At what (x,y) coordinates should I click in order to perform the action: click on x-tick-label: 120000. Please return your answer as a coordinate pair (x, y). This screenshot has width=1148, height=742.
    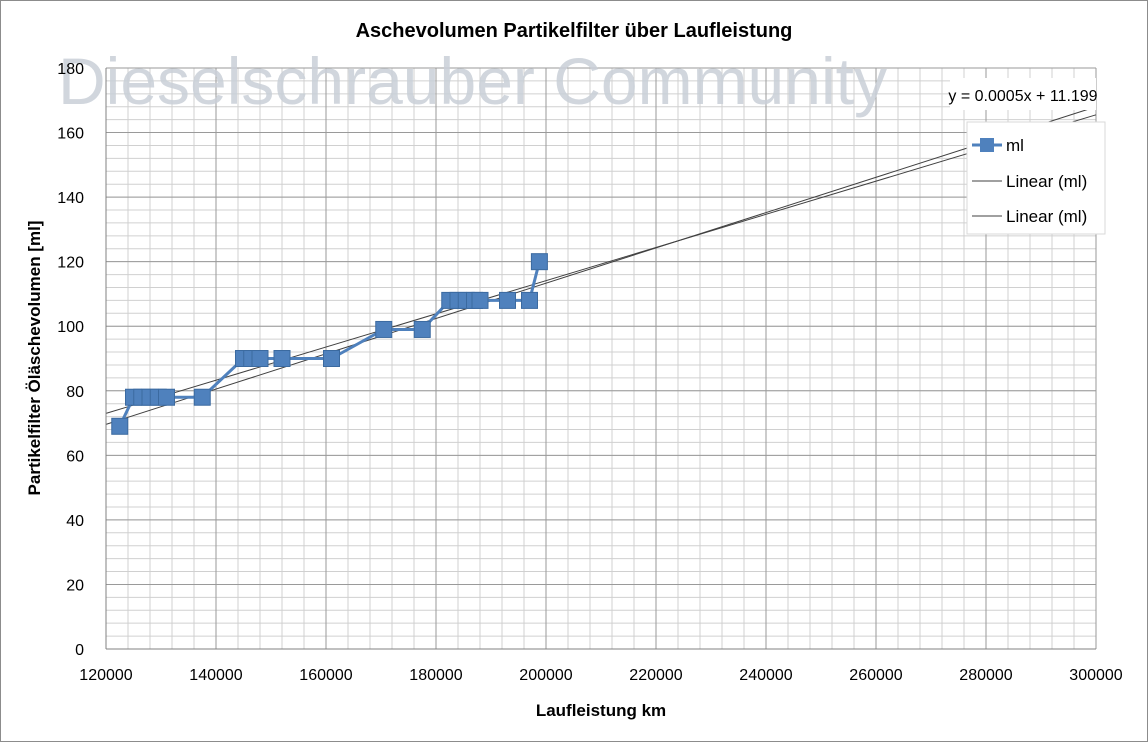
    Looking at the image, I should click on (105, 675).